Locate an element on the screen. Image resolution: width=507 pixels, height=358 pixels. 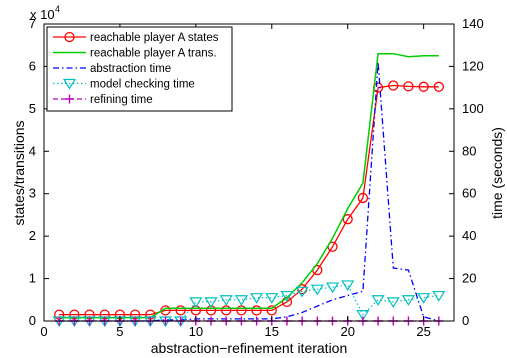
y-right-tick-label: 100 is located at coordinates (473, 108).